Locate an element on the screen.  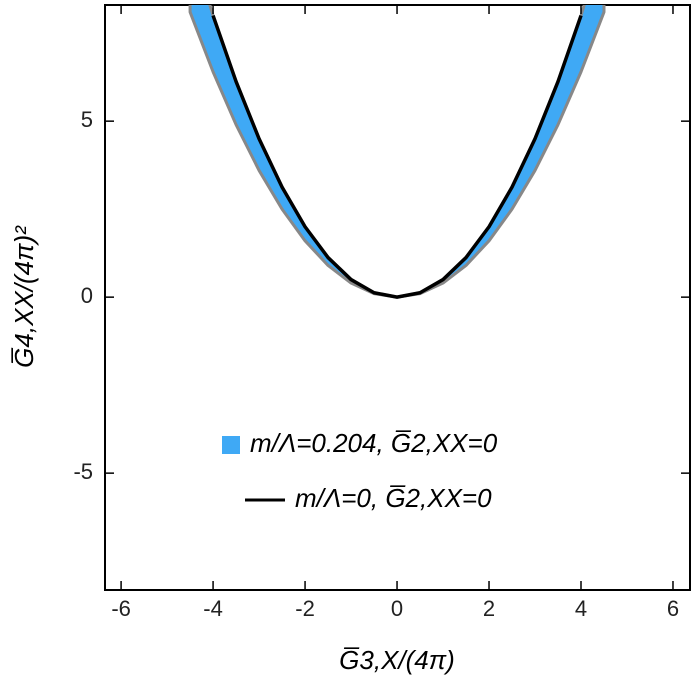
x-tick-label: 0 is located at coordinates (397, 608).